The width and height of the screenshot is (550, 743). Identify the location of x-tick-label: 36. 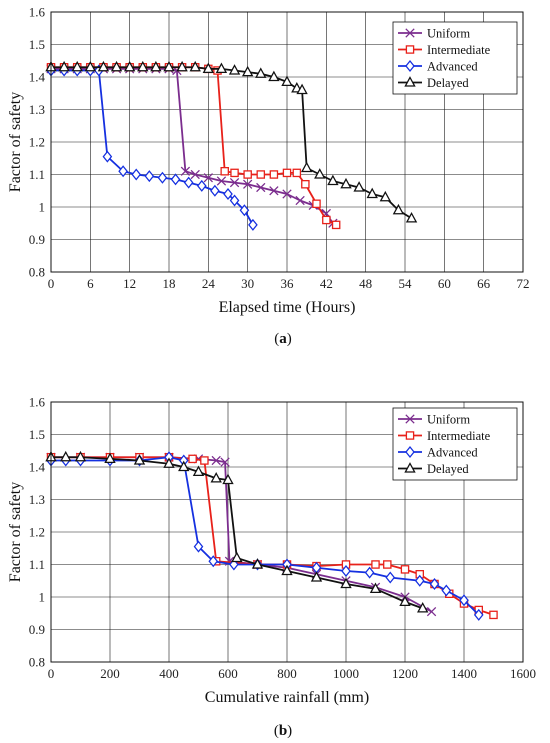
(288, 283).